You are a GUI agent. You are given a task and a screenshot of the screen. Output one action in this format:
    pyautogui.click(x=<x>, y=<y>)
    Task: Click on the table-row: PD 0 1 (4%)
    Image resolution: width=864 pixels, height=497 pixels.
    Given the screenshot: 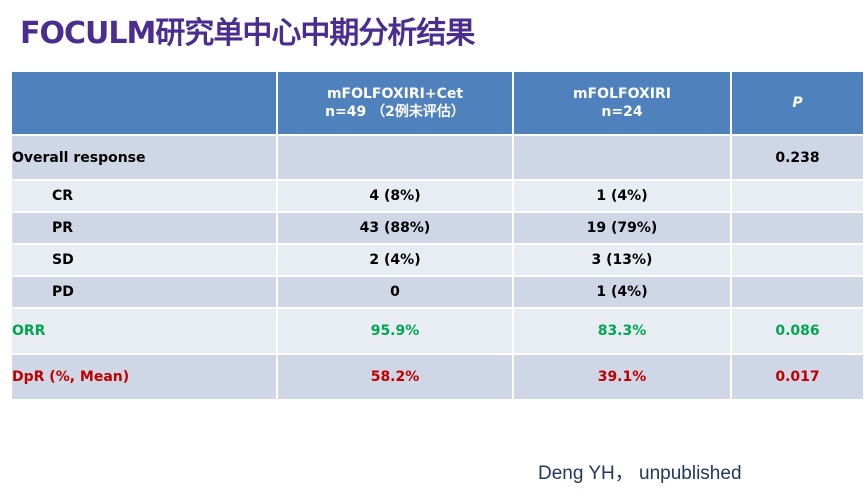 What is the action you would take?
    pyautogui.click(x=437, y=292)
    